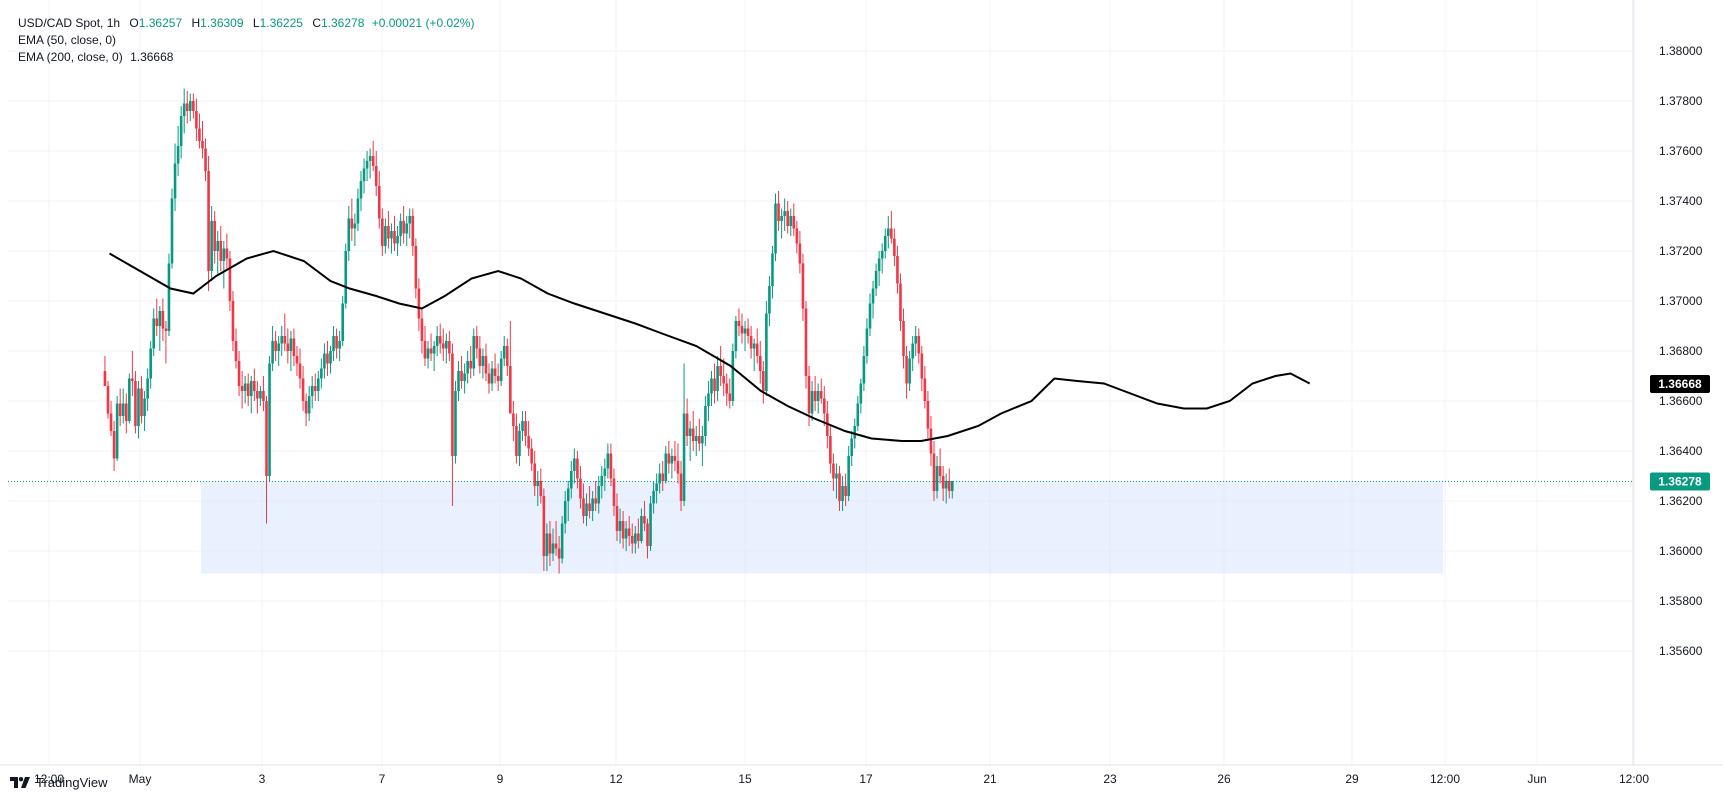  Describe the element at coordinates (134, 23) in the screenshot. I see `open-label: O` at that location.